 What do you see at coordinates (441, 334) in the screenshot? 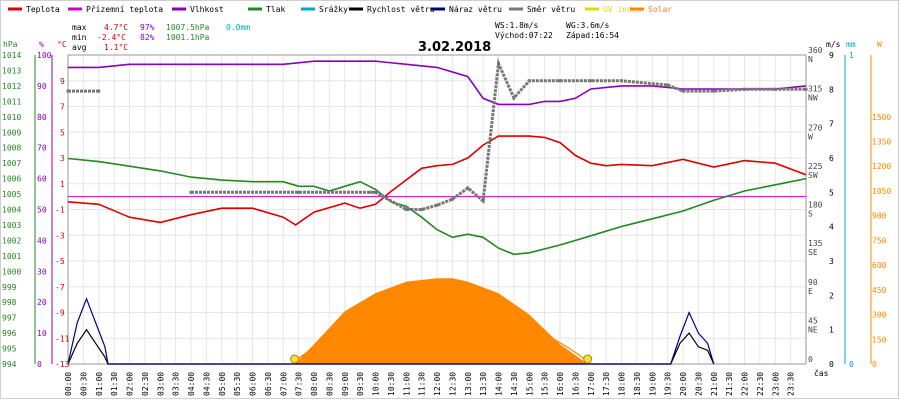
I see `solar-arc` at bounding box center [441, 334].